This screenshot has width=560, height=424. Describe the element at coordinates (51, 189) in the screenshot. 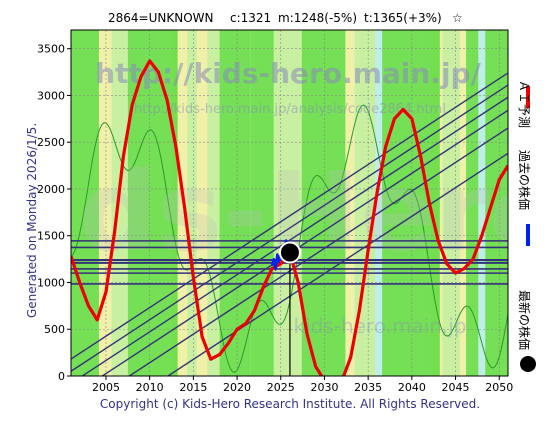

I see `y-tick-label-2000: 2000` at that location.